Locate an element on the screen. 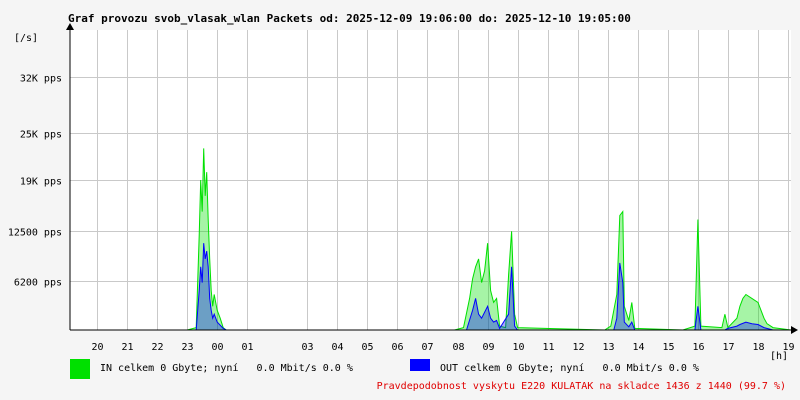  x-tick-label: 14 is located at coordinates (638, 347).